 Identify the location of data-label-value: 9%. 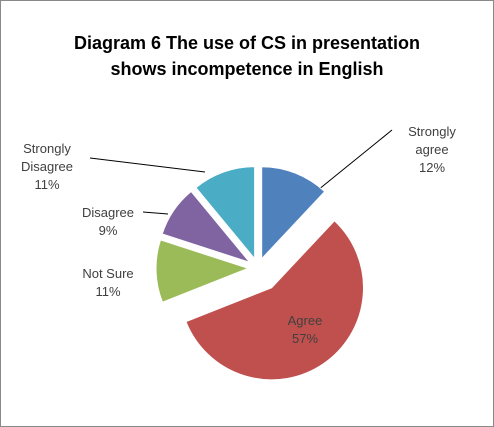
(108, 230).